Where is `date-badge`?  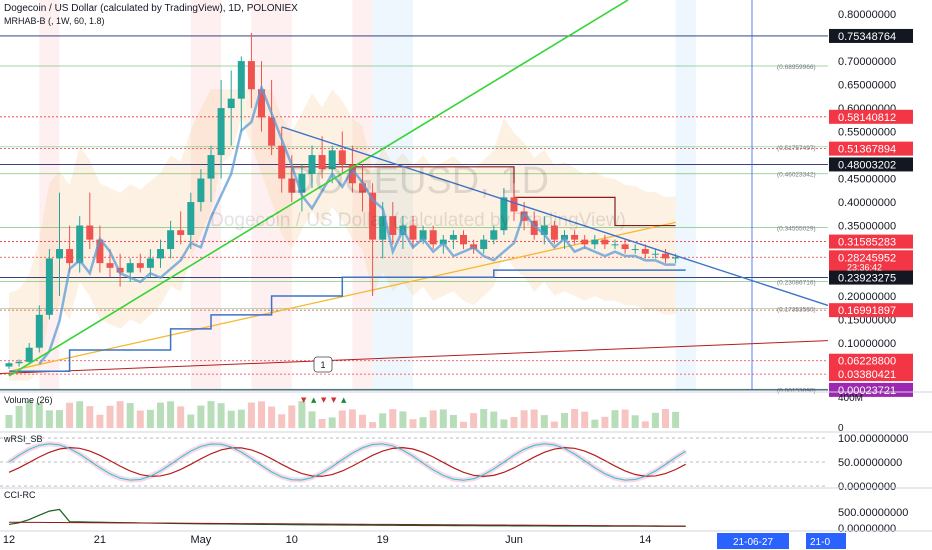
date-badge is located at coordinates (826, 541).